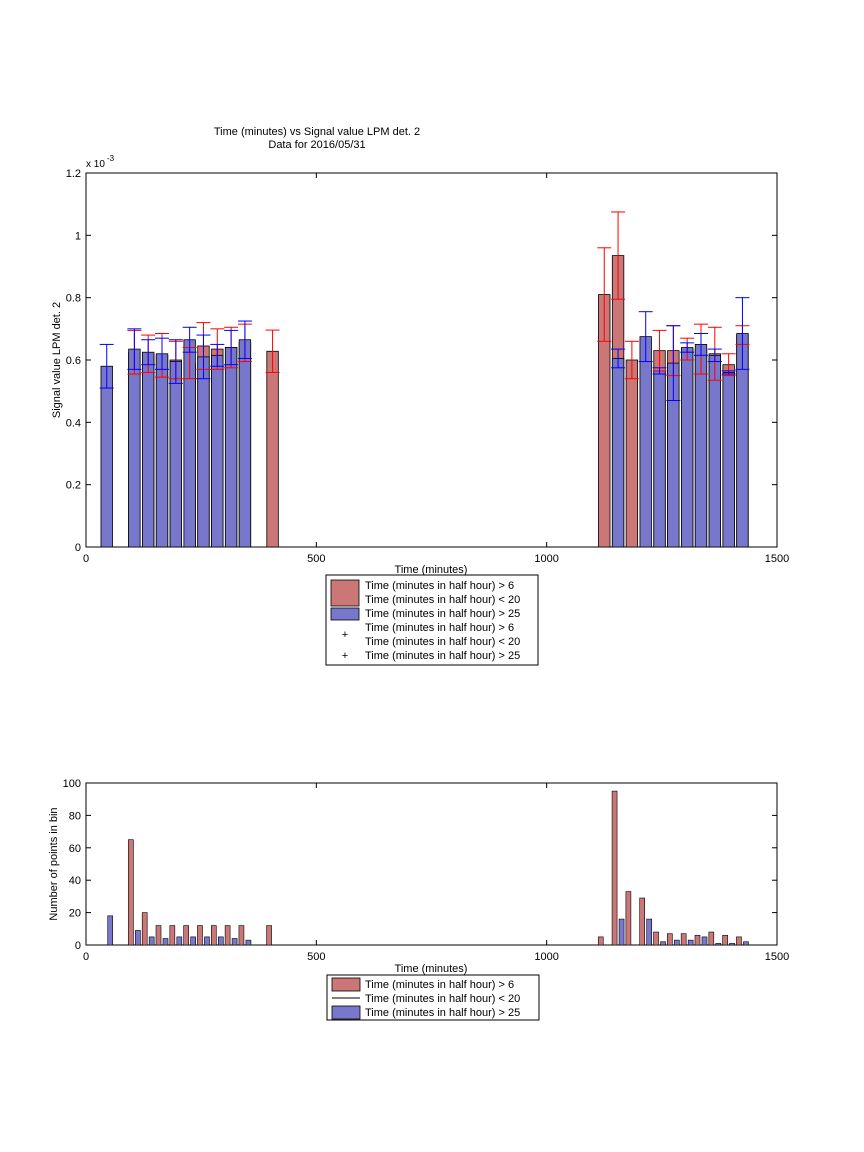  I want to click on signal-exponent-power: -3, so click(111, 158).